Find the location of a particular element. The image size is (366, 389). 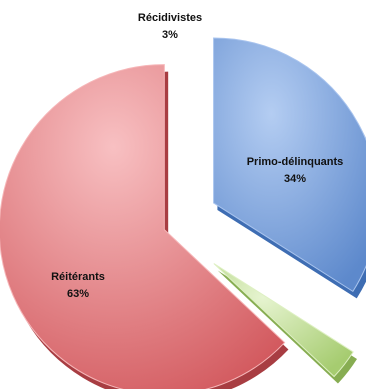

slice-value-primo: 34% is located at coordinates (295, 179).